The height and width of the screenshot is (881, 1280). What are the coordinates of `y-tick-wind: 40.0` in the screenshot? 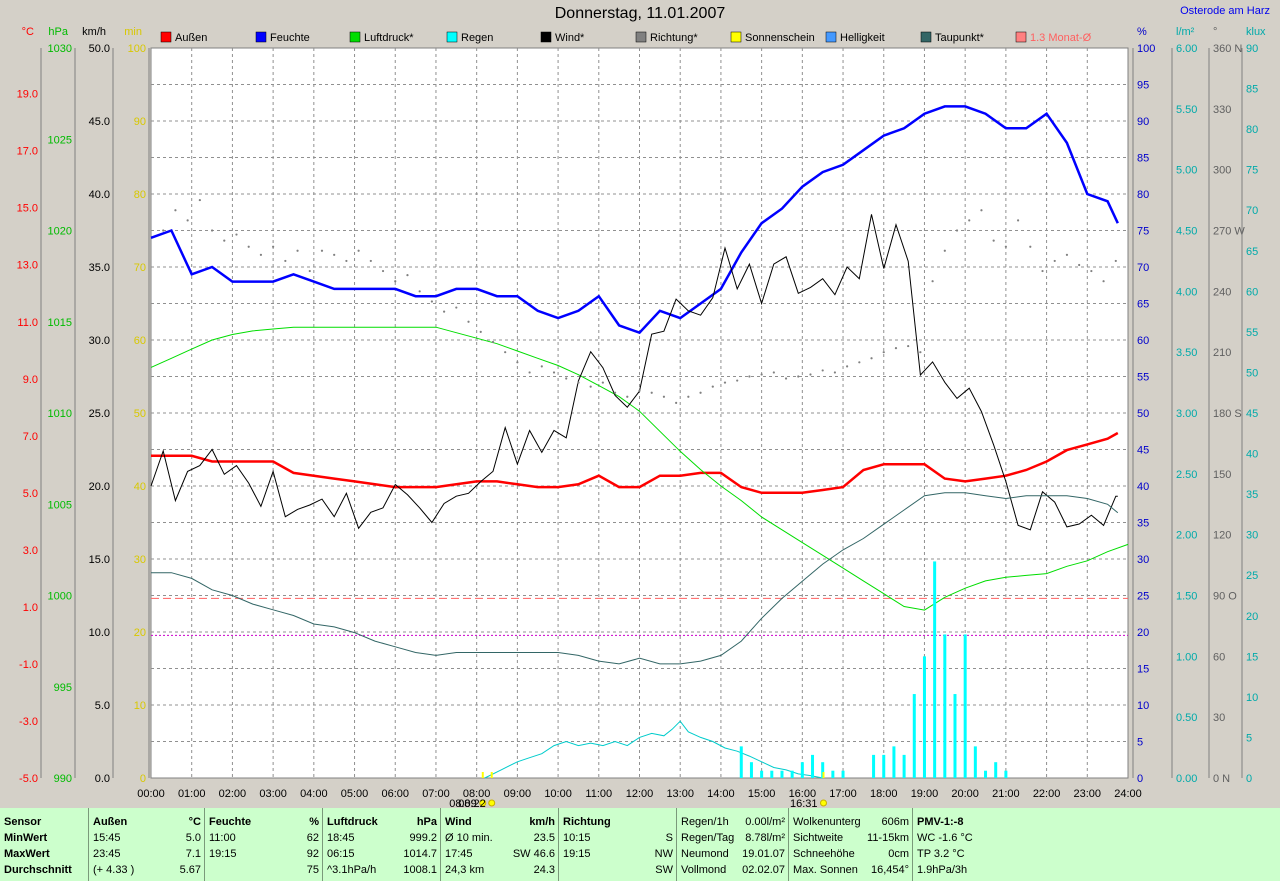 It's located at (99, 195).